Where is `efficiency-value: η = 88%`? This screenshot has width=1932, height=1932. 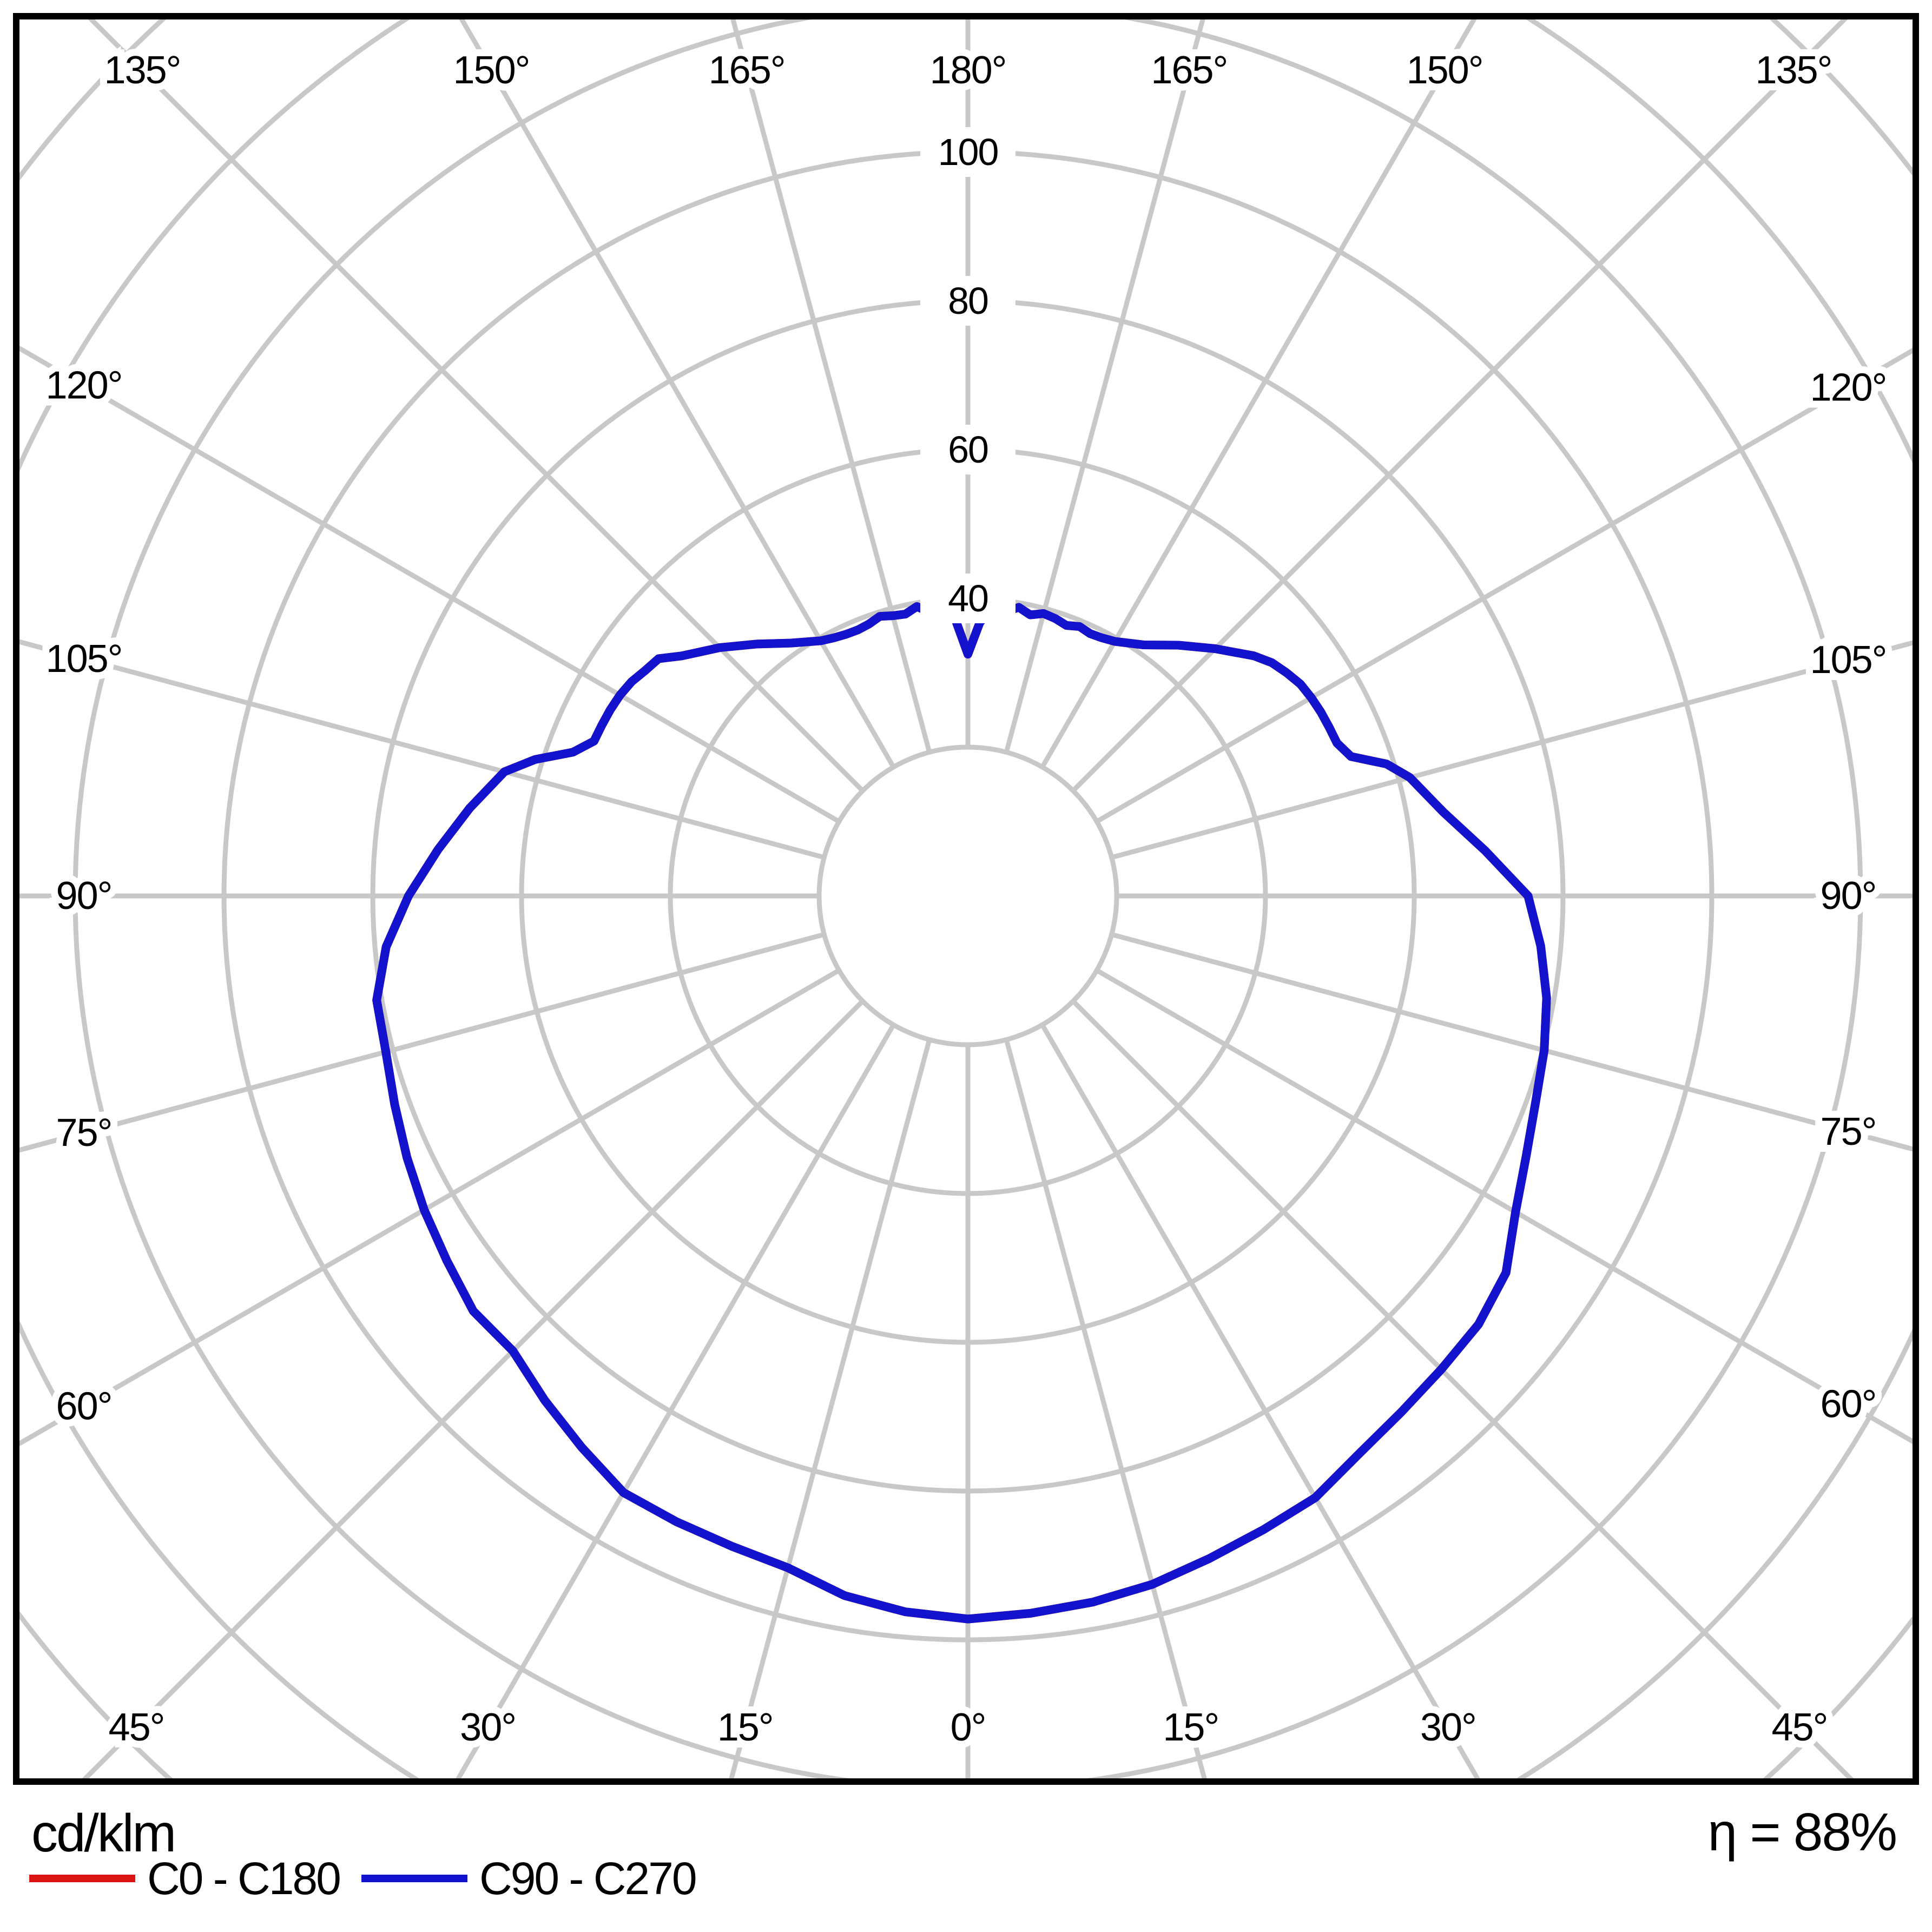 efficiency-value: η = 88% is located at coordinates (1802, 1832).